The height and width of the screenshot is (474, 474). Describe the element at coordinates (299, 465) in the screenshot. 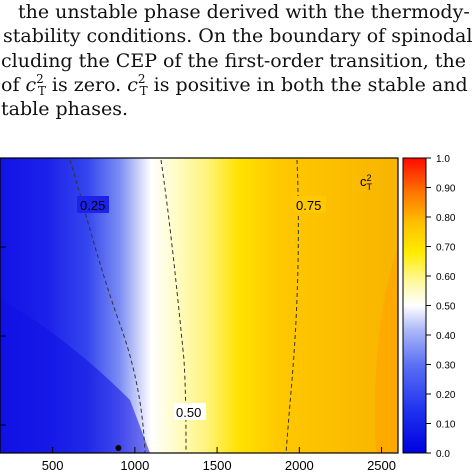

I see `x-tick-label: 2000` at that location.